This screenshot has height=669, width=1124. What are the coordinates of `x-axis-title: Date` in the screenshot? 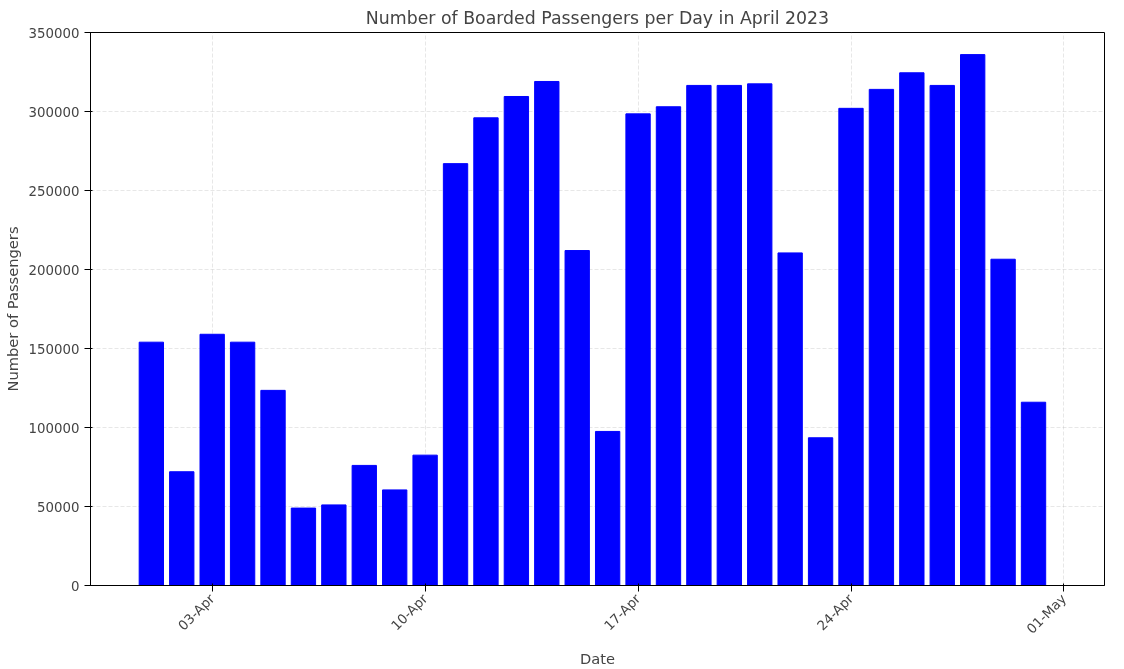 It's located at (597, 658).